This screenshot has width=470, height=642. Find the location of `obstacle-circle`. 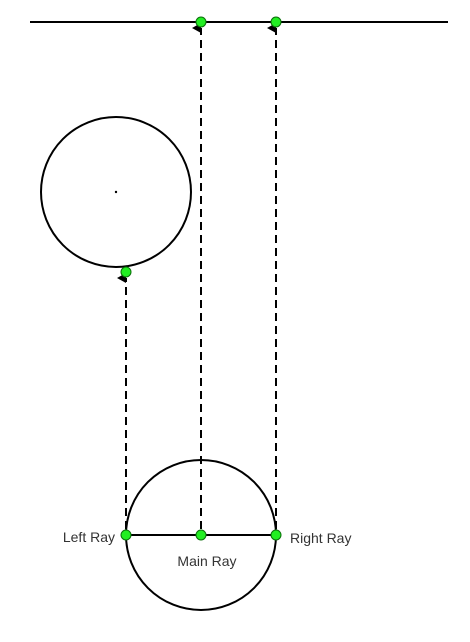

obstacle-circle is located at coordinates (116, 192).